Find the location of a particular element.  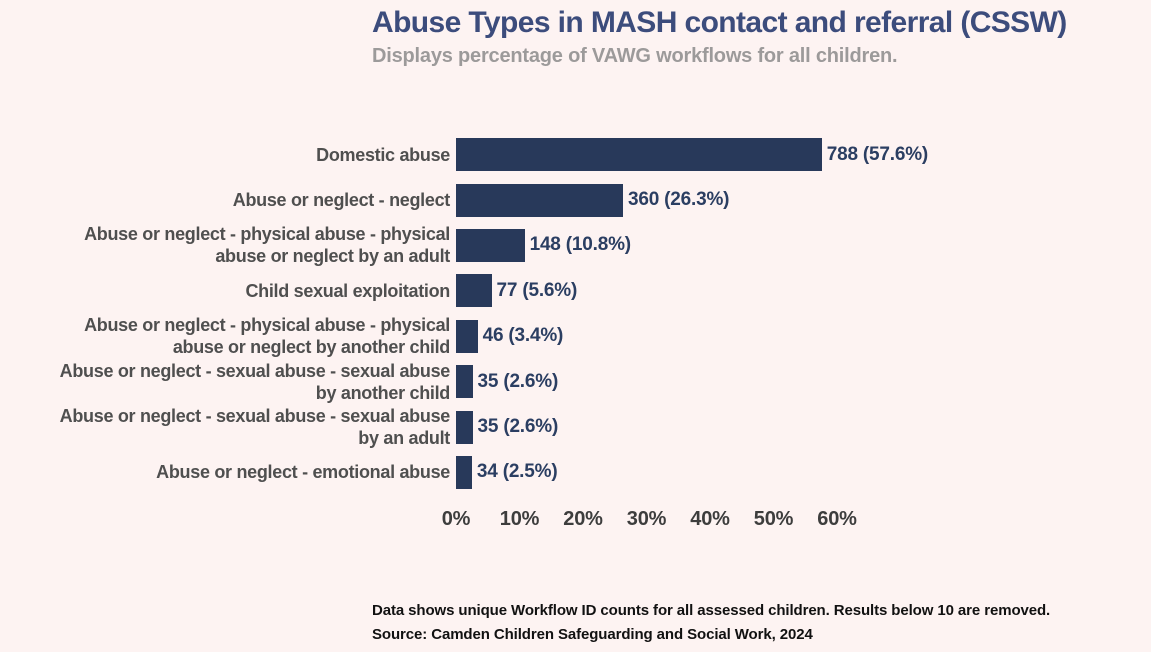

value-label: 34 (2.5%) is located at coordinates (517, 472).